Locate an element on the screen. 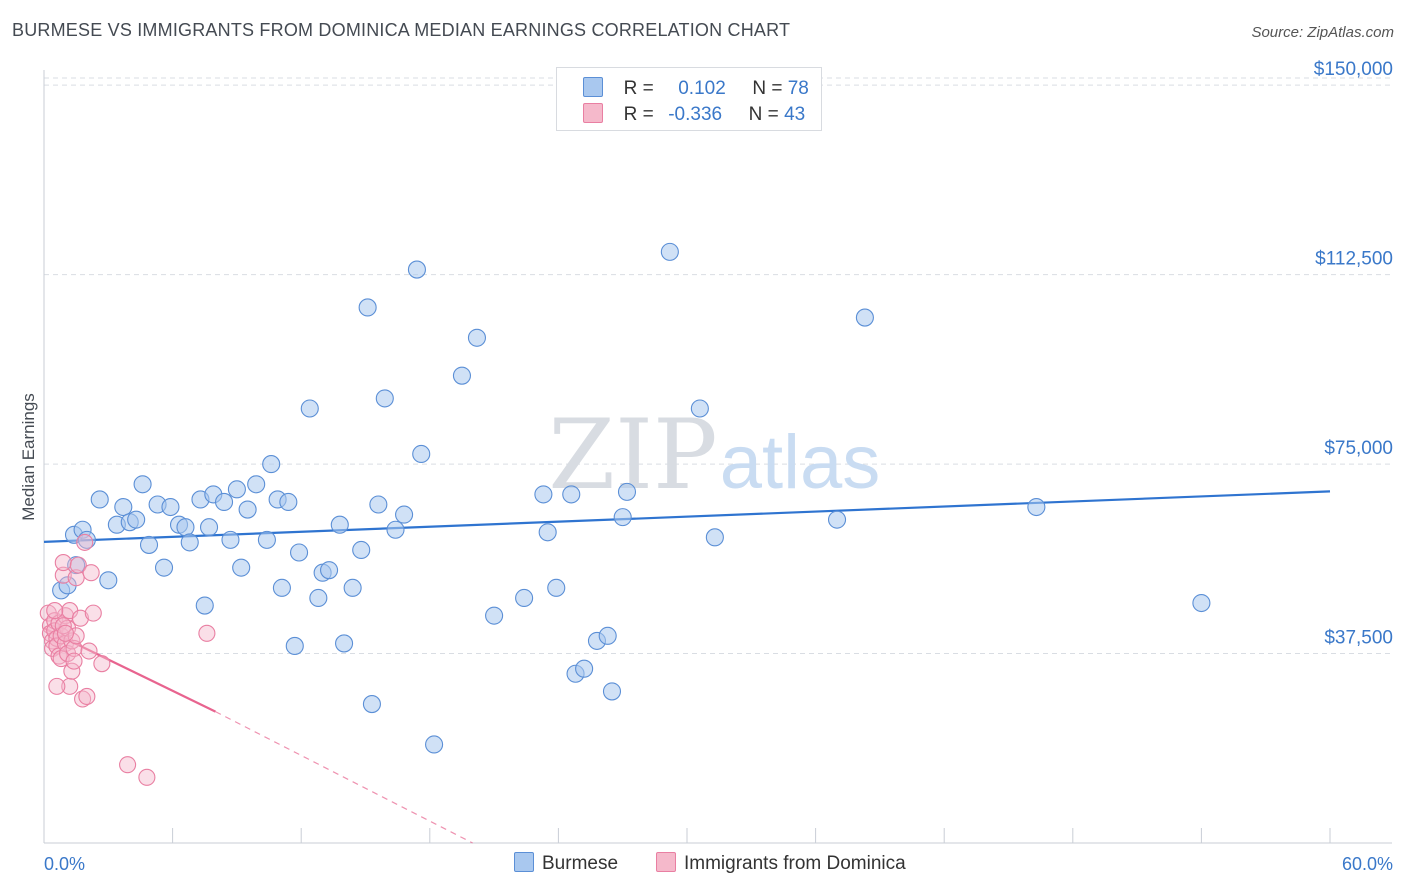 Image resolution: width=1406 pixels, height=892 pixels. trend-line-burmese is located at coordinates (687, 516).